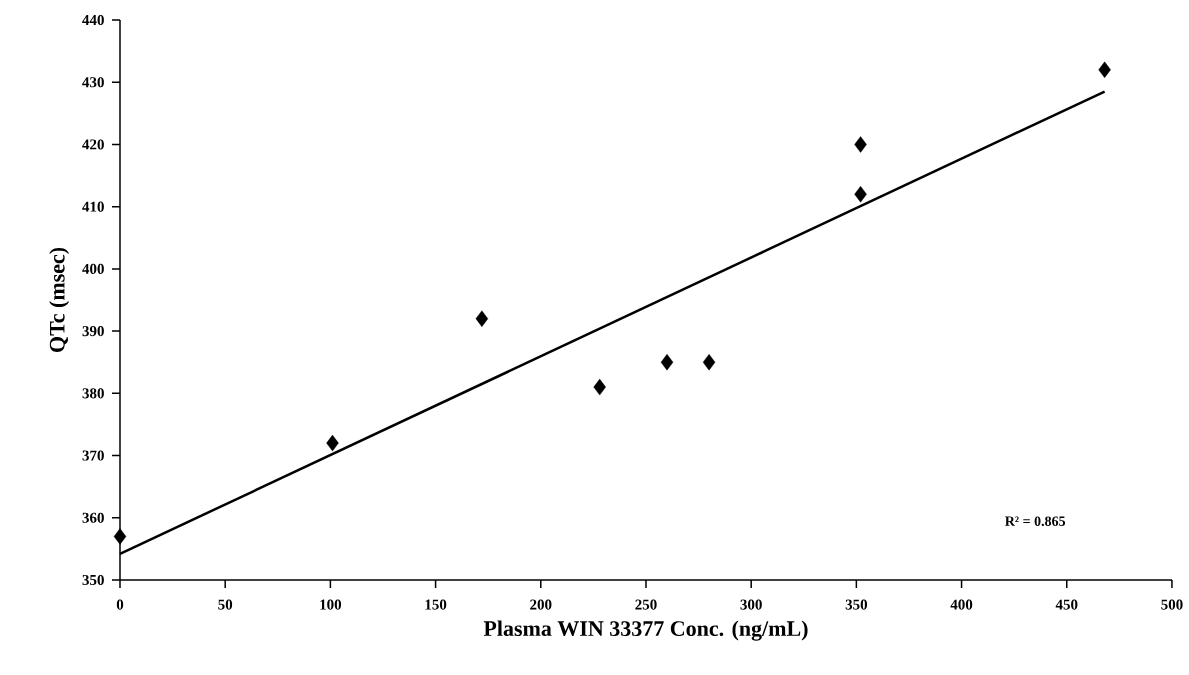  I want to click on x-tick-label: 150, so click(436, 604).